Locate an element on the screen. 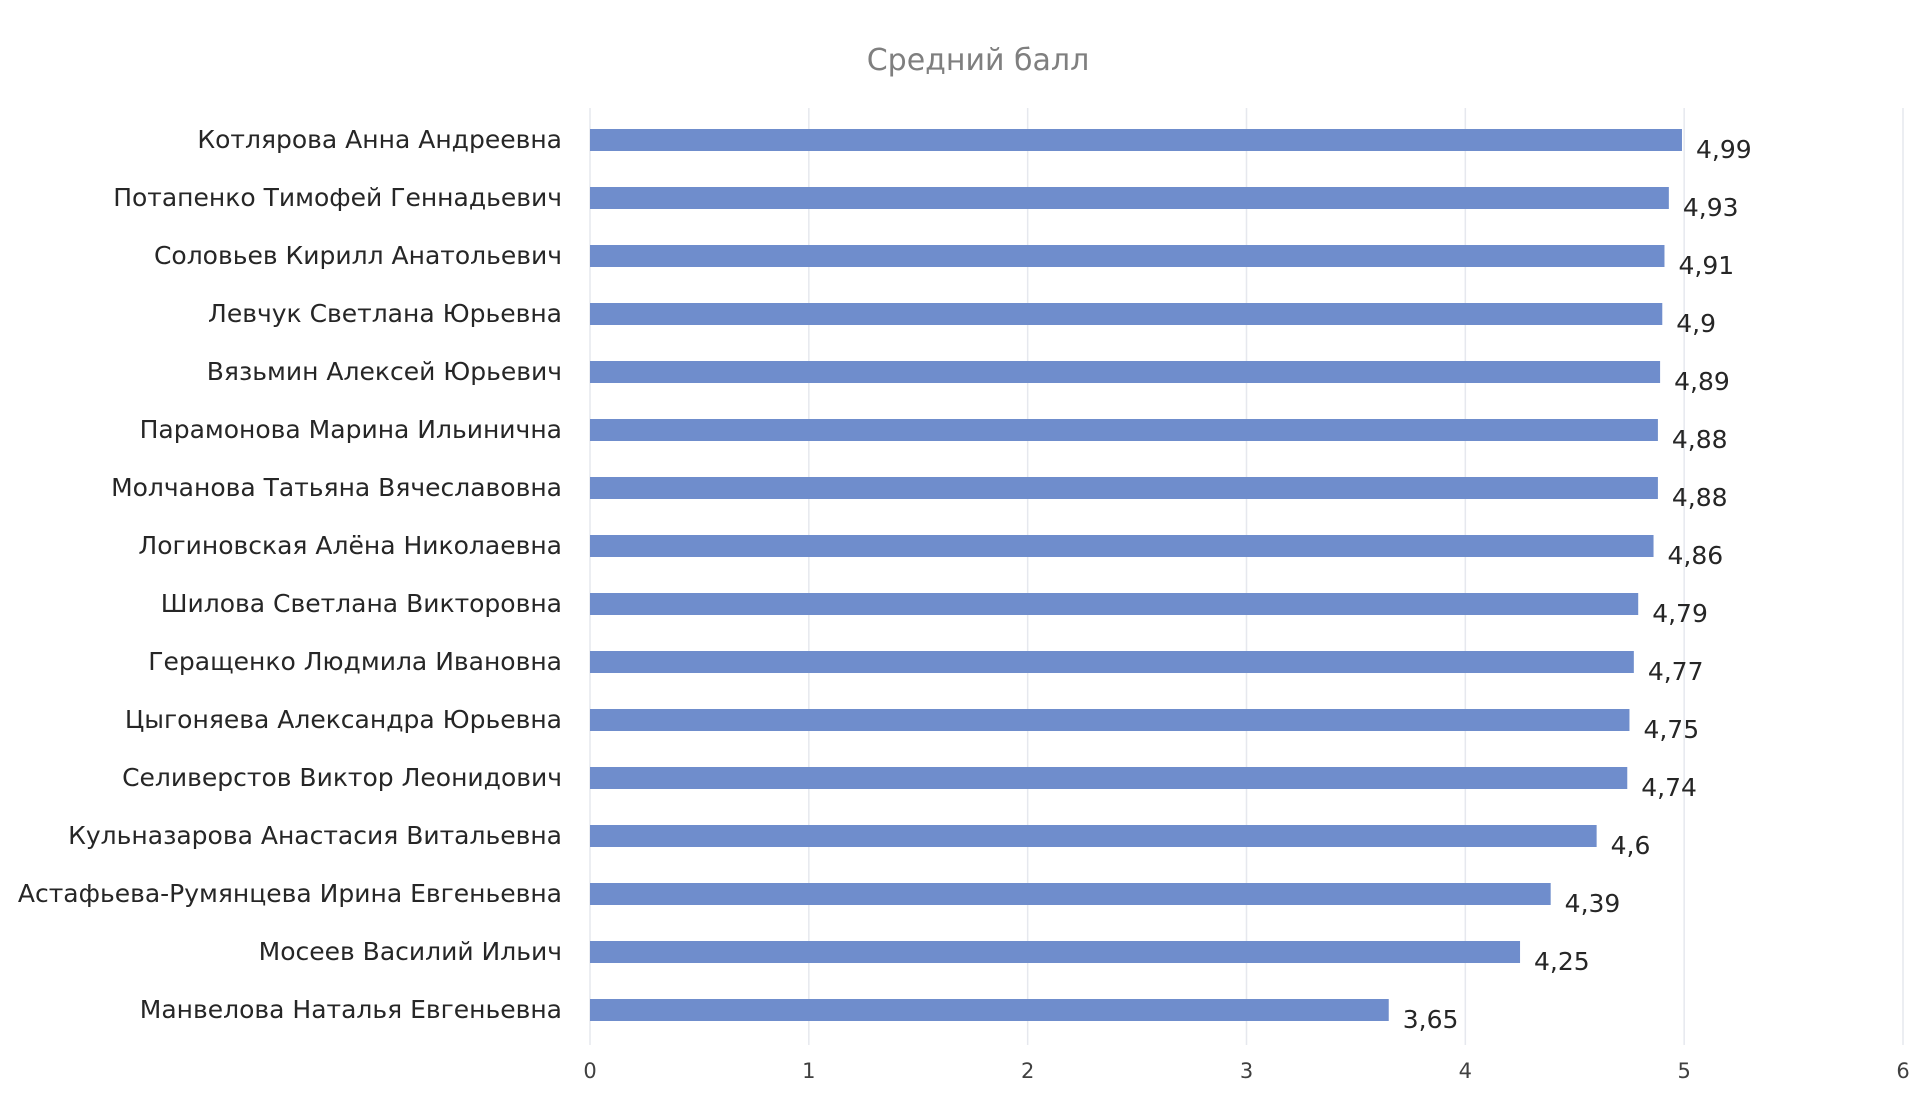 The width and height of the screenshot is (1932, 1101). value-label: 4,75 is located at coordinates (1671, 729).